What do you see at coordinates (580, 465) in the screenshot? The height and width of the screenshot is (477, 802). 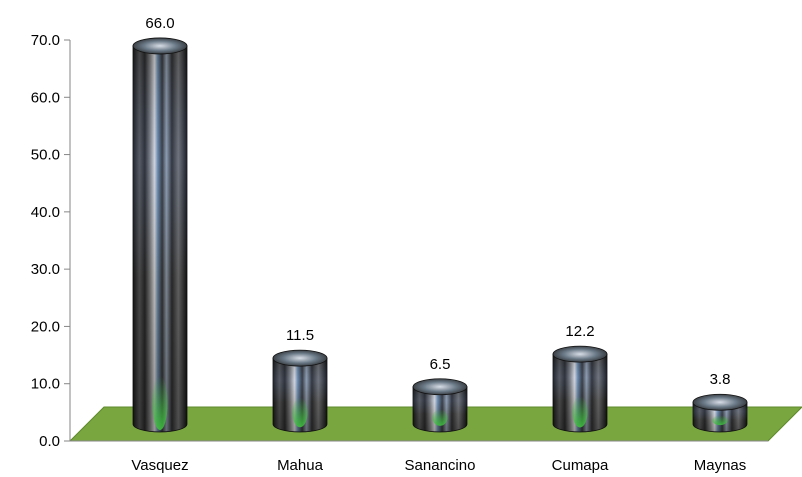 I see `x-tick-label: Cumapa` at bounding box center [580, 465].